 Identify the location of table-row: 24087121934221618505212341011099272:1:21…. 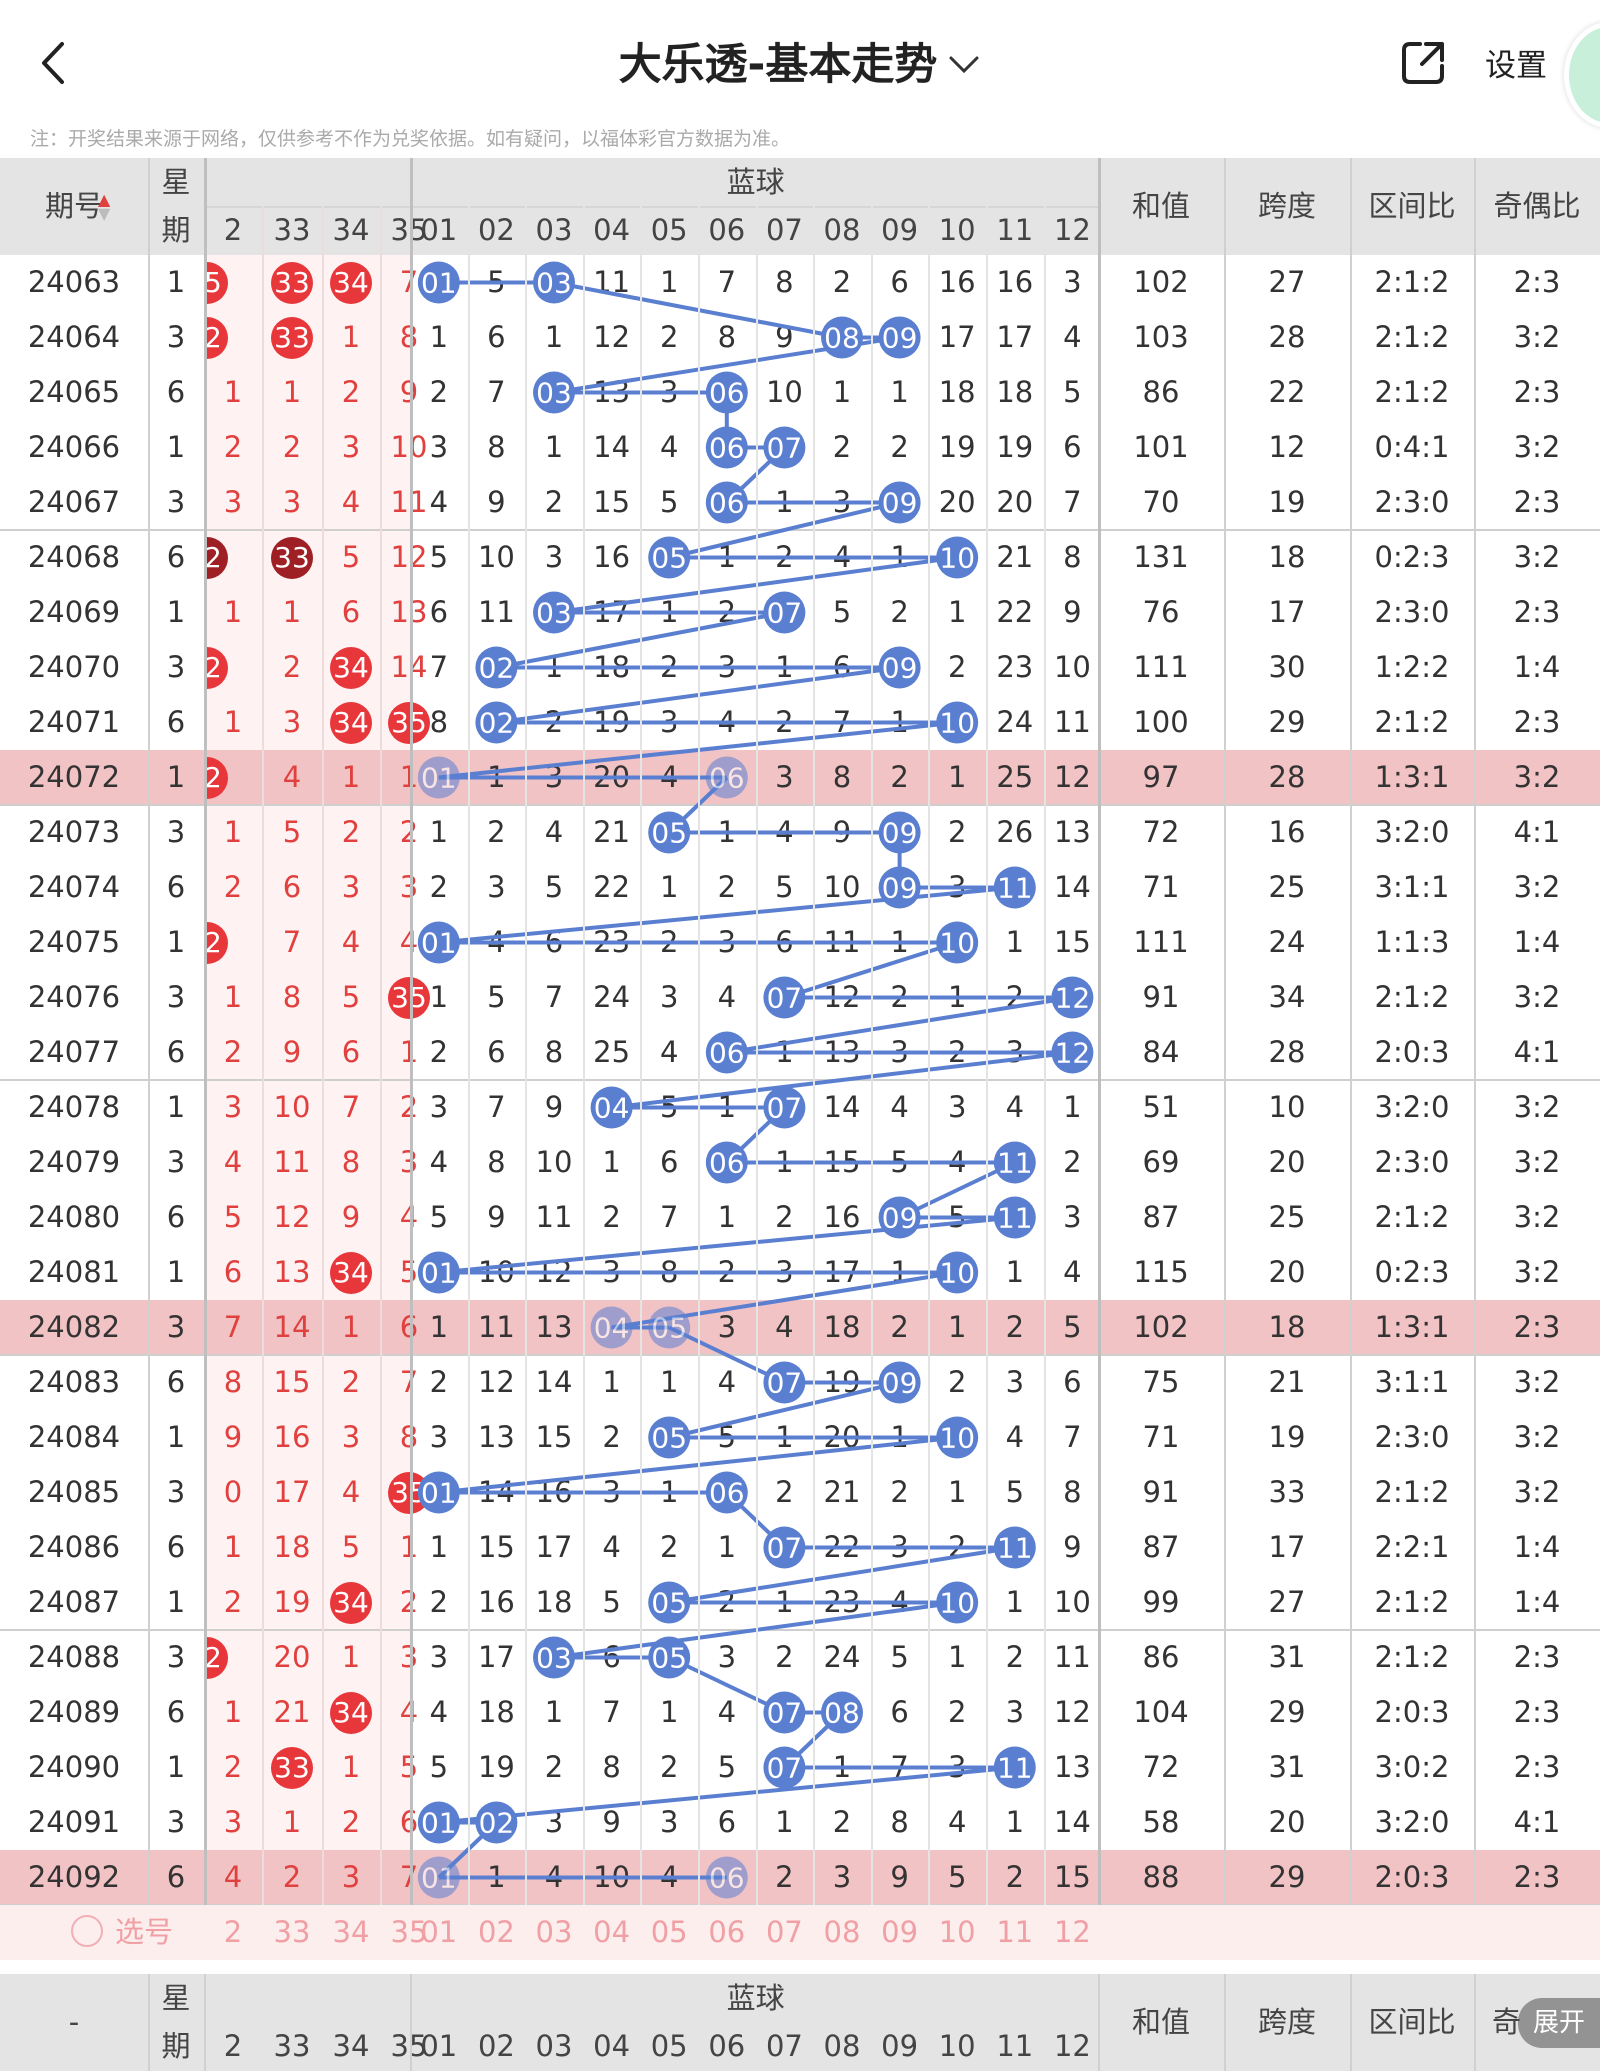
(800, 1602).